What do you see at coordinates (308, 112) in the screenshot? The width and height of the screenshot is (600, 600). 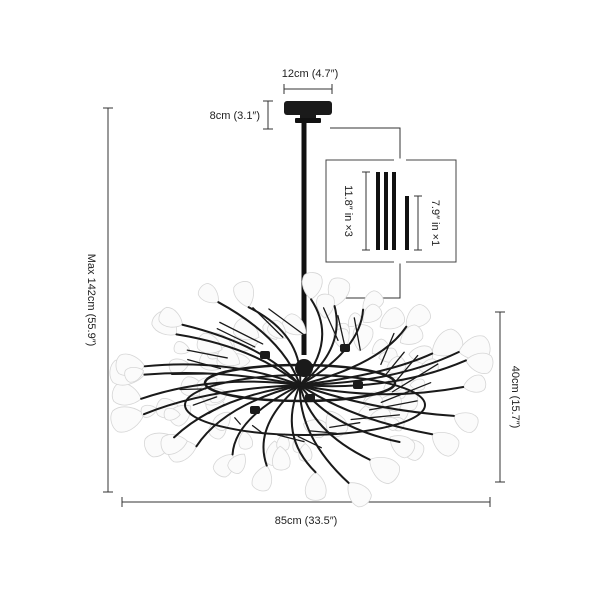 I see `canopy` at bounding box center [308, 112].